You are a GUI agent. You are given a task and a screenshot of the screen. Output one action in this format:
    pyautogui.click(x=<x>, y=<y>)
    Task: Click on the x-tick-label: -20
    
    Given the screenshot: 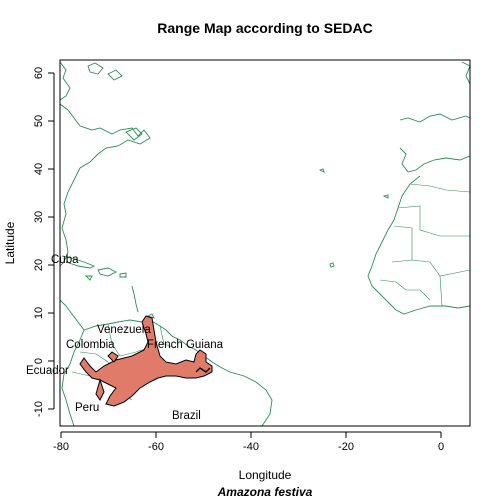 What is the action you would take?
    pyautogui.click(x=346, y=447)
    